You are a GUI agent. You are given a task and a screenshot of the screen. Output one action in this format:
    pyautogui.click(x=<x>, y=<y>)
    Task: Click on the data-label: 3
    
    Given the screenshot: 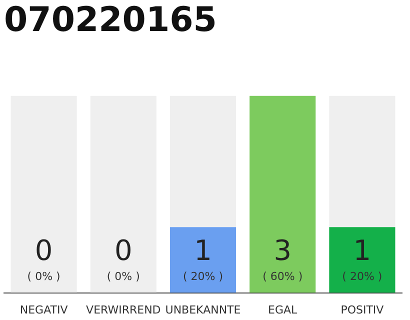 What is the action you would take?
    pyautogui.click(x=283, y=250)
    